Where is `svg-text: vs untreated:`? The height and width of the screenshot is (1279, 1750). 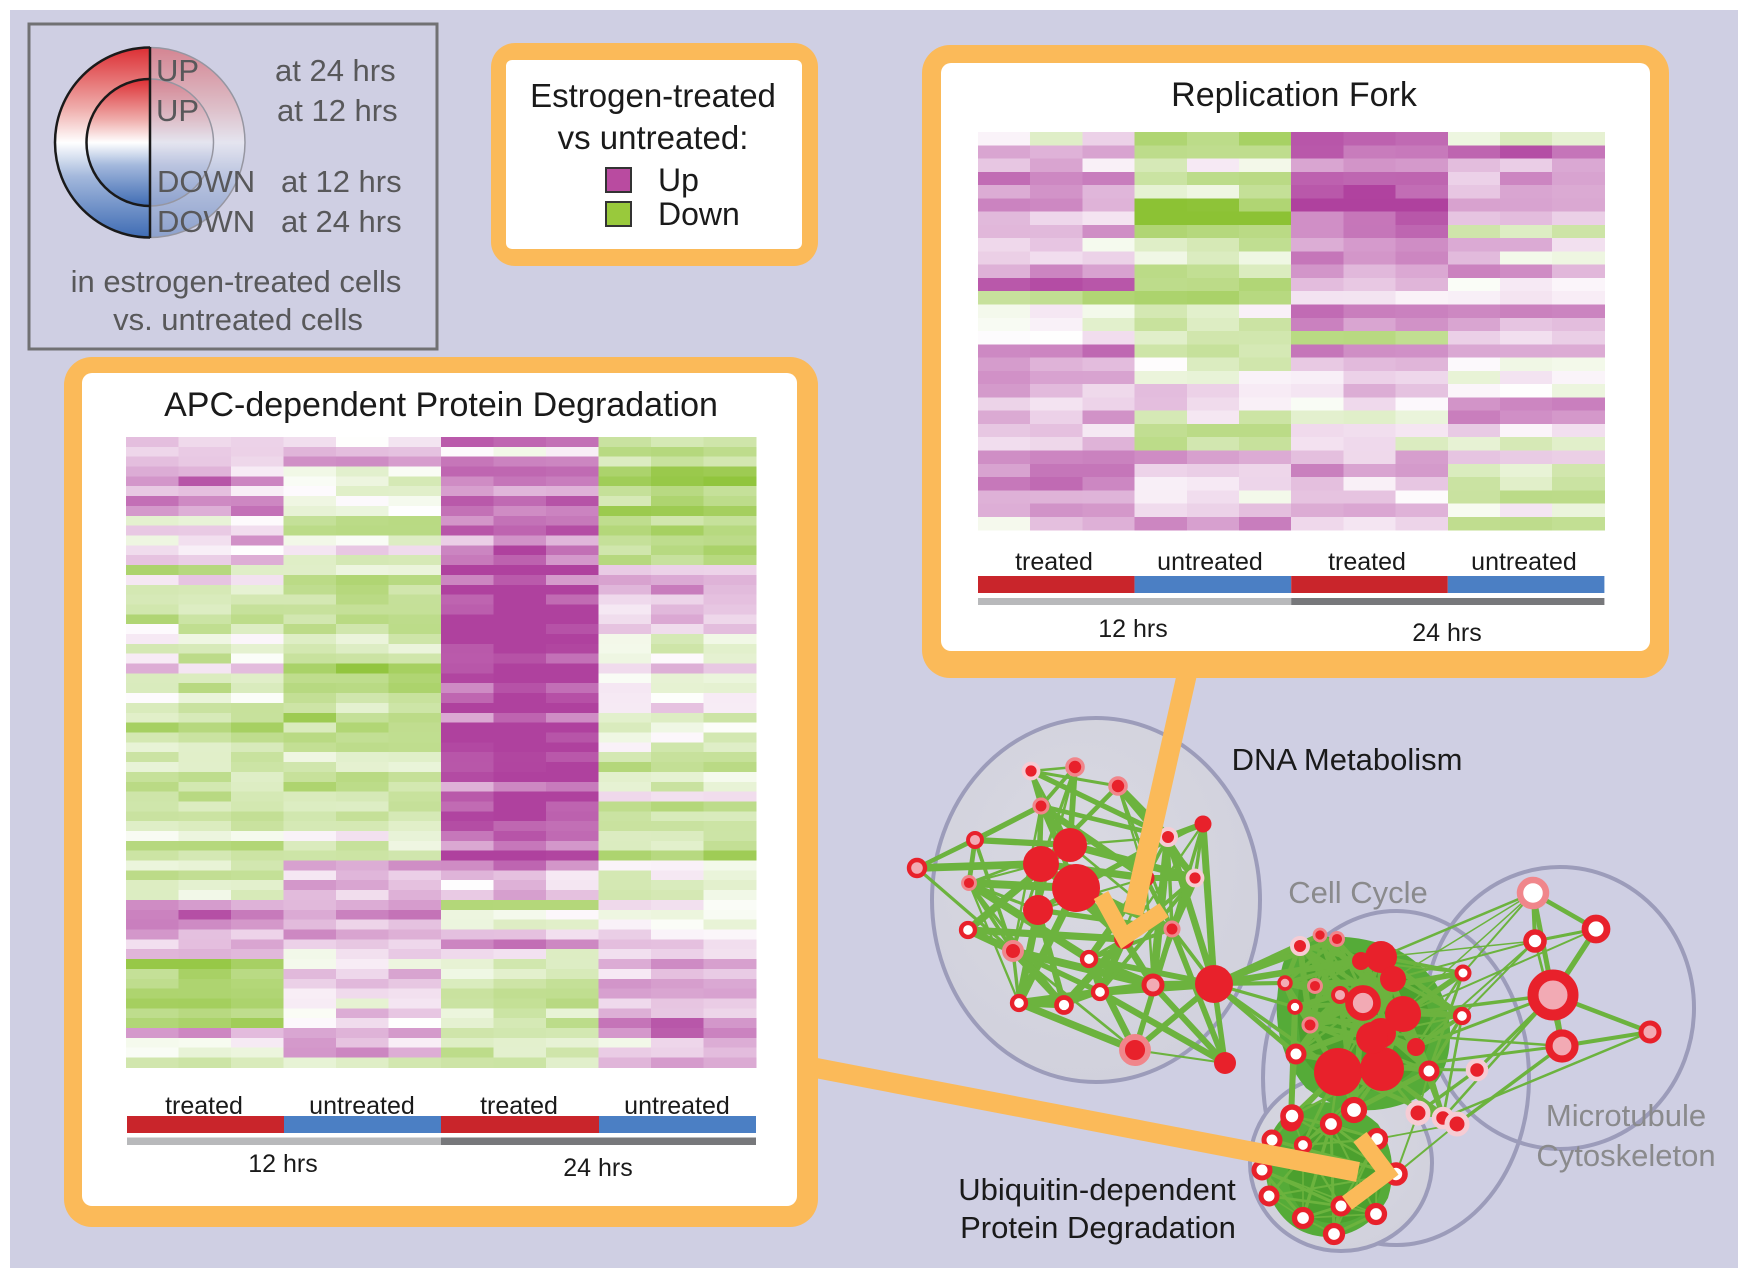 svg-text: vs untreated: is located at coordinates (653, 137).